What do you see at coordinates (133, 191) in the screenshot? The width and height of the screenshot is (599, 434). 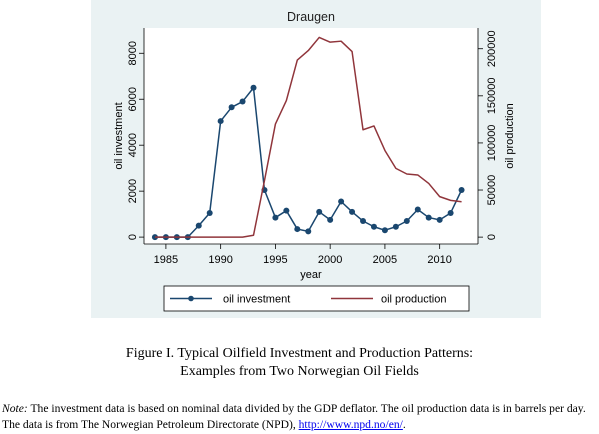 I see `left-axis-tick-label: 2000` at bounding box center [133, 191].